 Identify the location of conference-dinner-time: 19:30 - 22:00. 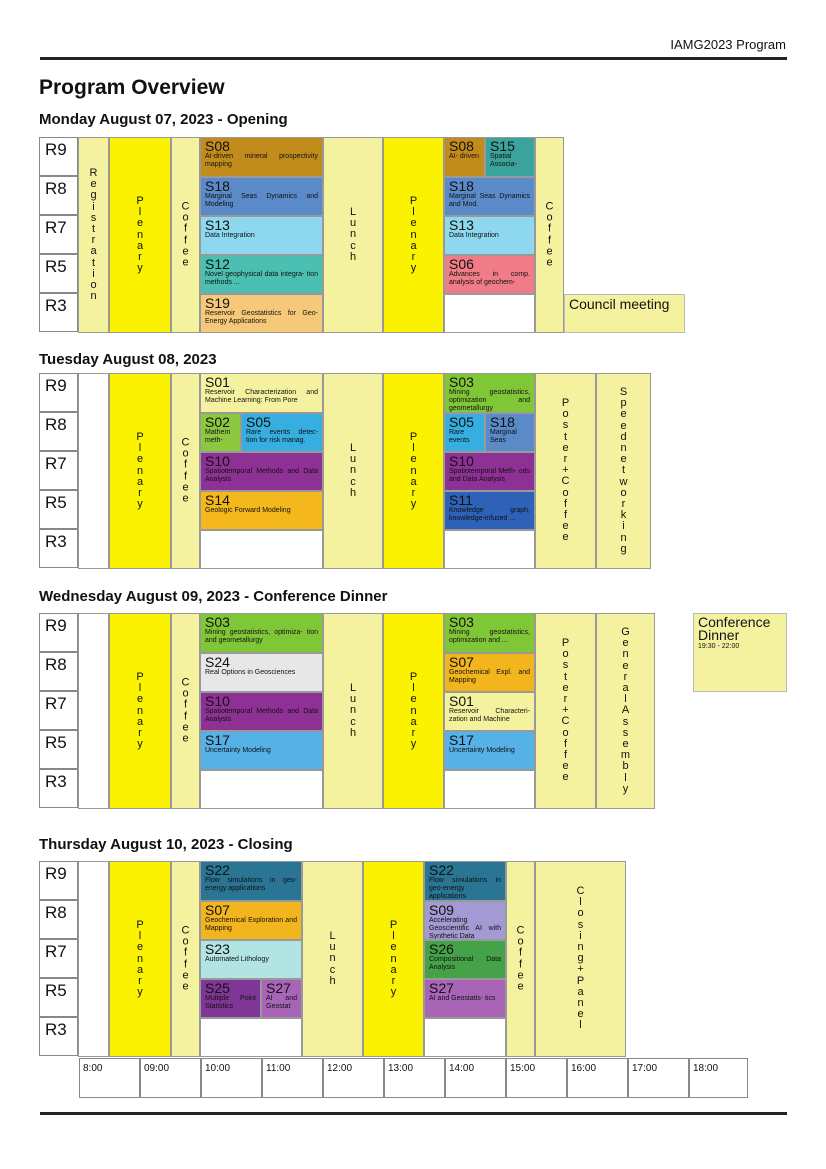
(719, 646).